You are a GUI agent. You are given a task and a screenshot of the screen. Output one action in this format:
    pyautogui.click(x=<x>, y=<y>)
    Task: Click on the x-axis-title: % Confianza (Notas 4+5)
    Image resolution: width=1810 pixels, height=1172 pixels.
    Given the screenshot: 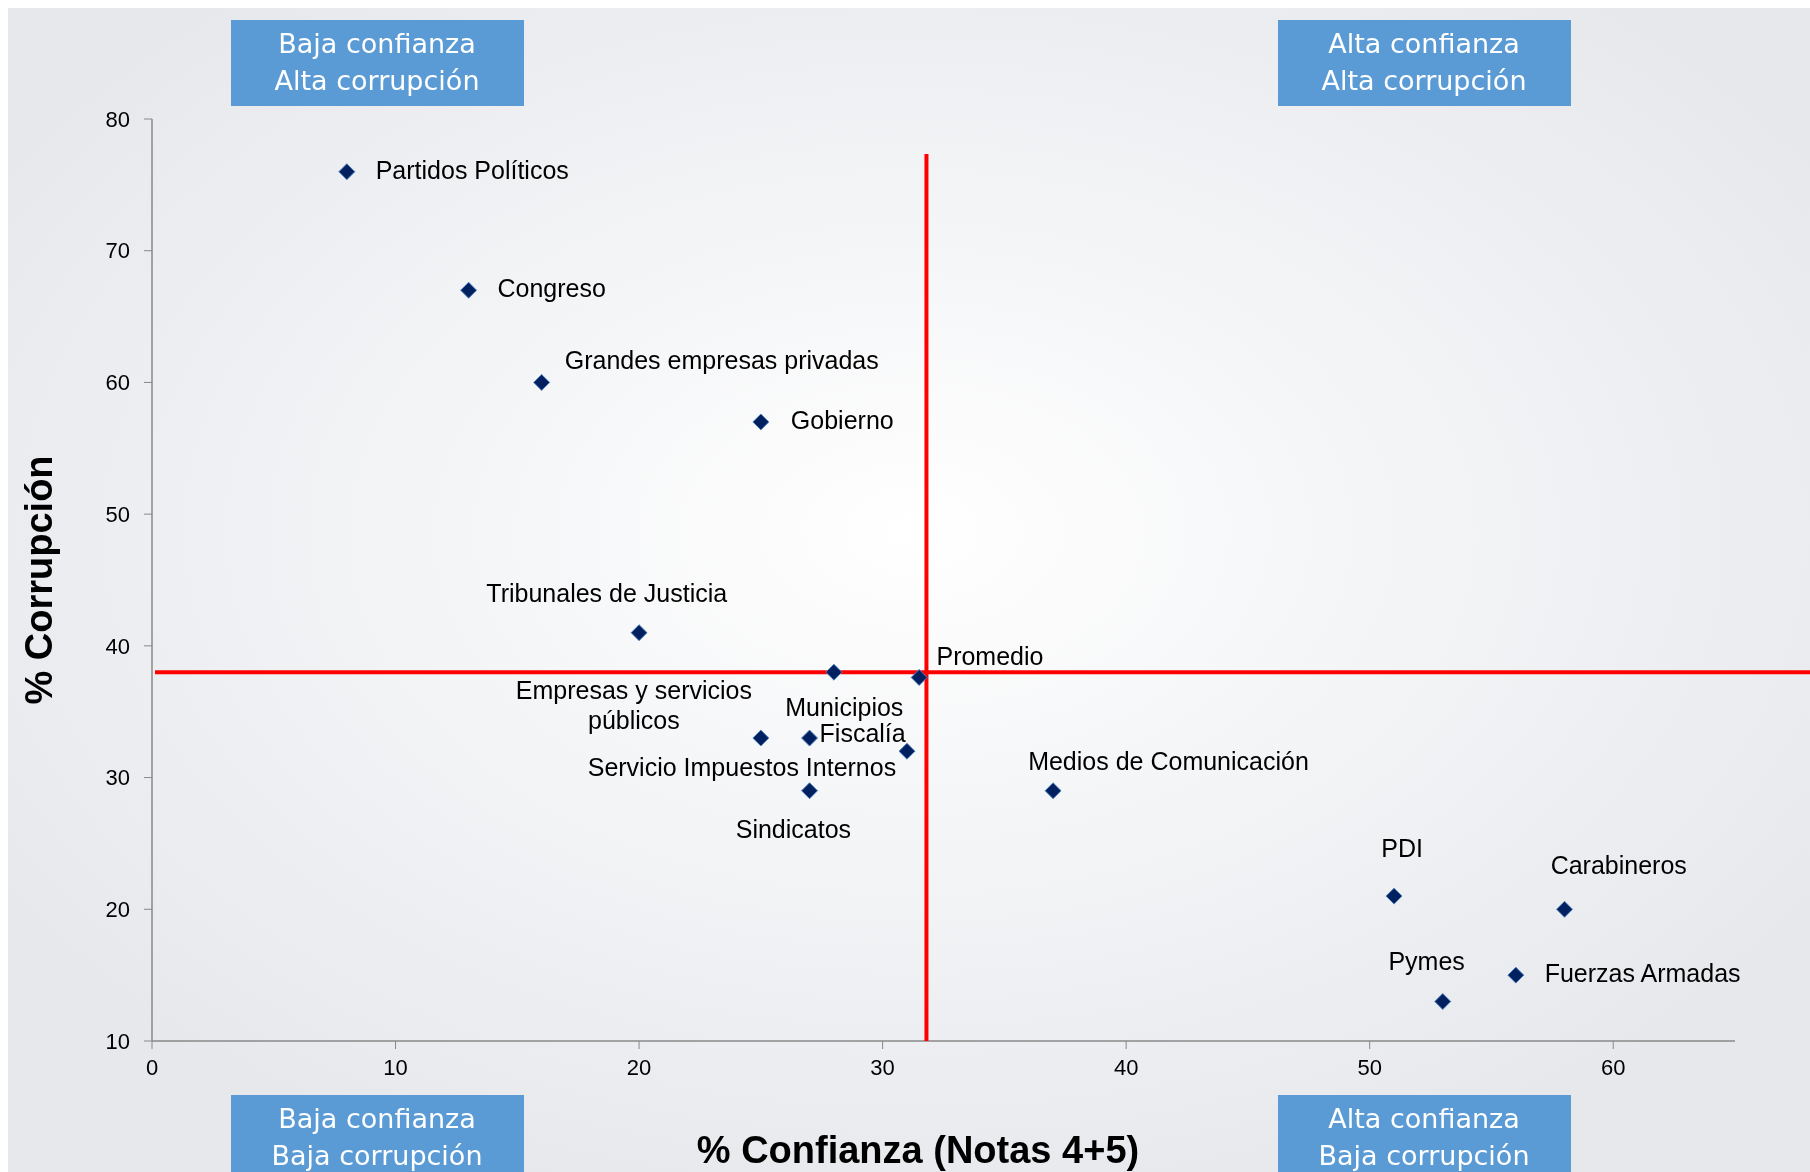 What is the action you would take?
    pyautogui.click(x=918, y=1150)
    